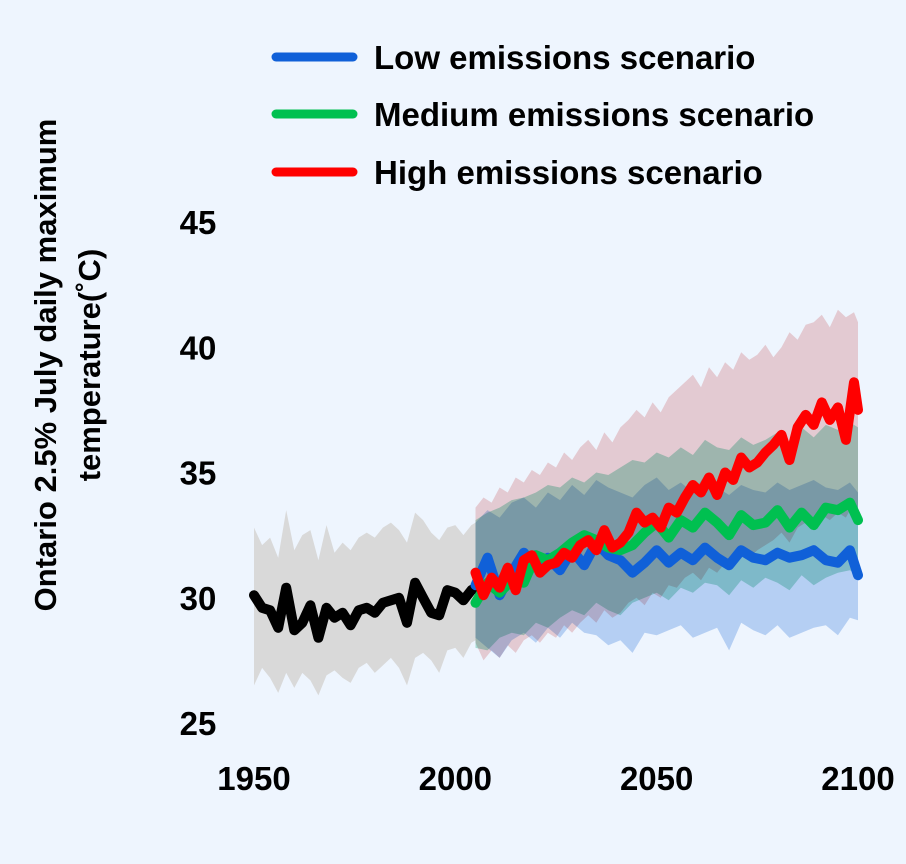 This screenshot has width=906, height=864. I want to click on y-tick-label: 40, so click(198, 347).